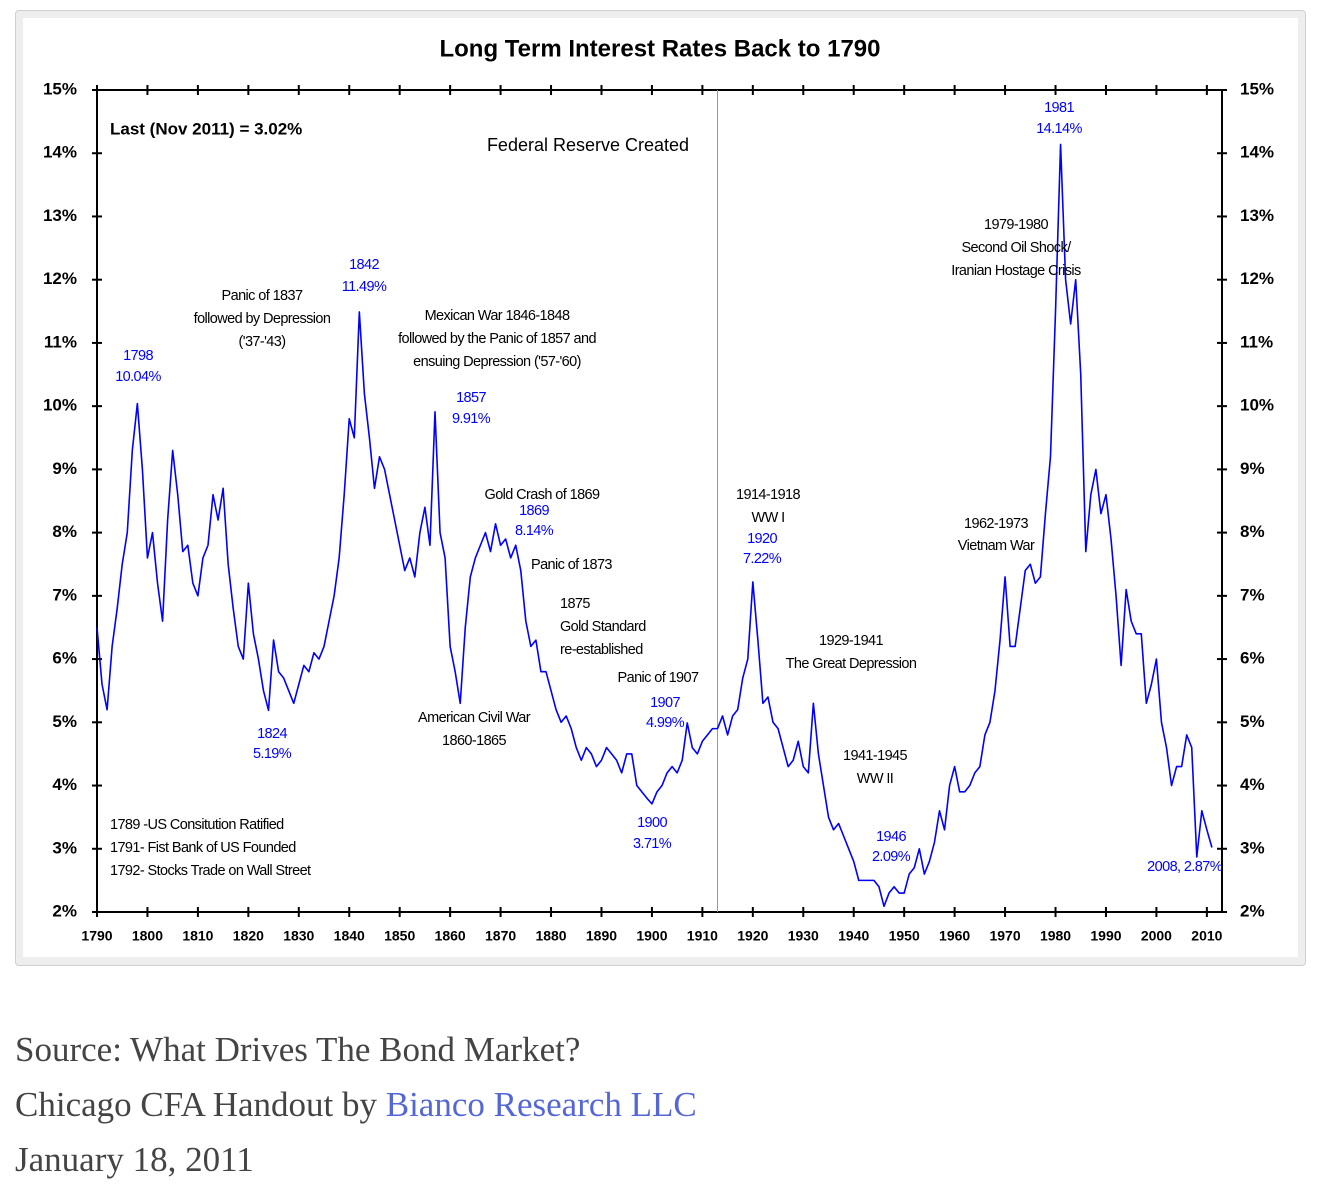  What do you see at coordinates (60, 88) in the screenshot?
I see `y-tick-label: 15%` at bounding box center [60, 88].